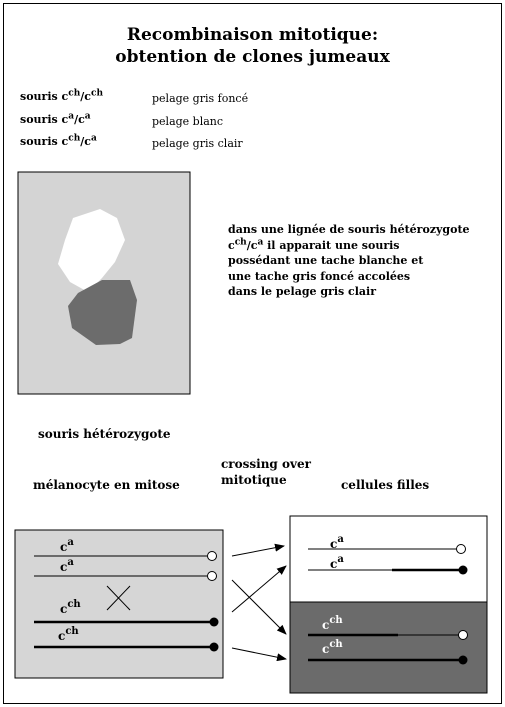 The width and height of the screenshot is (505, 707). What do you see at coordinates (337, 562) in the screenshot?
I see `allele-label-daughter-a-2: ca` at bounding box center [337, 562].